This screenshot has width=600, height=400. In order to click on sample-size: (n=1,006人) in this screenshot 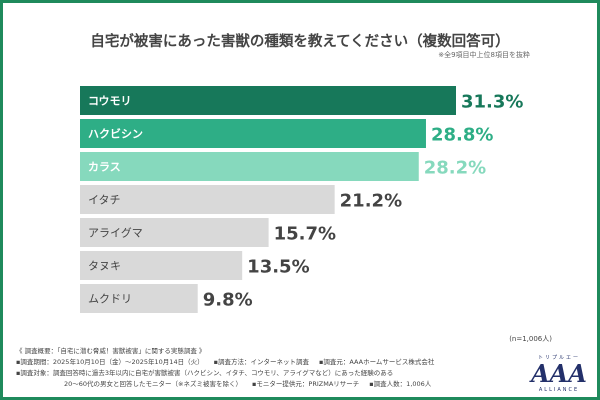, I will do `click(530, 339)`.